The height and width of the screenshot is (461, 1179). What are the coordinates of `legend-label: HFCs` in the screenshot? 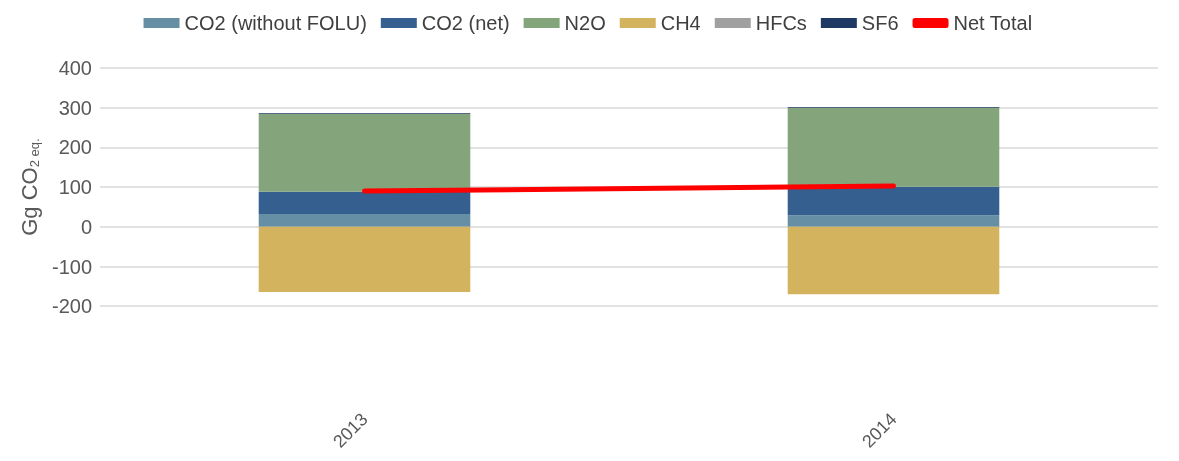 It's located at (781, 23).